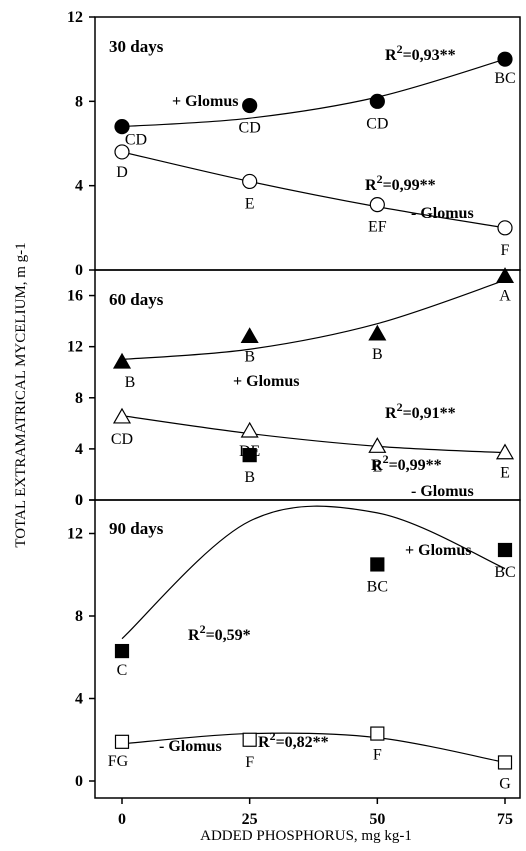 This screenshot has height=851, width=526. Describe the element at coordinates (315, 813) in the screenshot. I see `x-axis: 0 25 50 75` at that location.